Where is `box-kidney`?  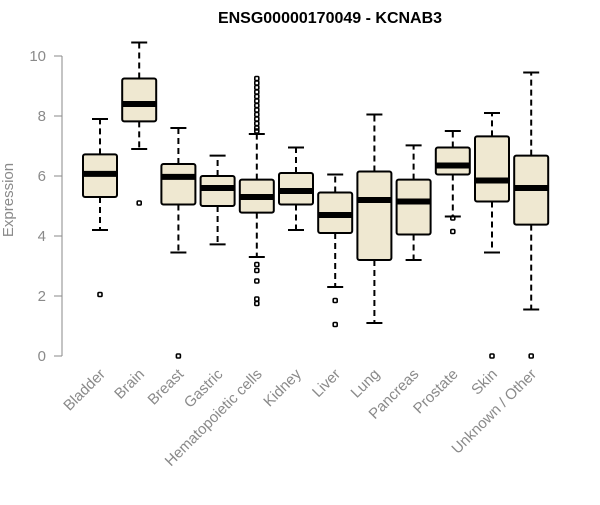
box-kidney is located at coordinates (296, 188).